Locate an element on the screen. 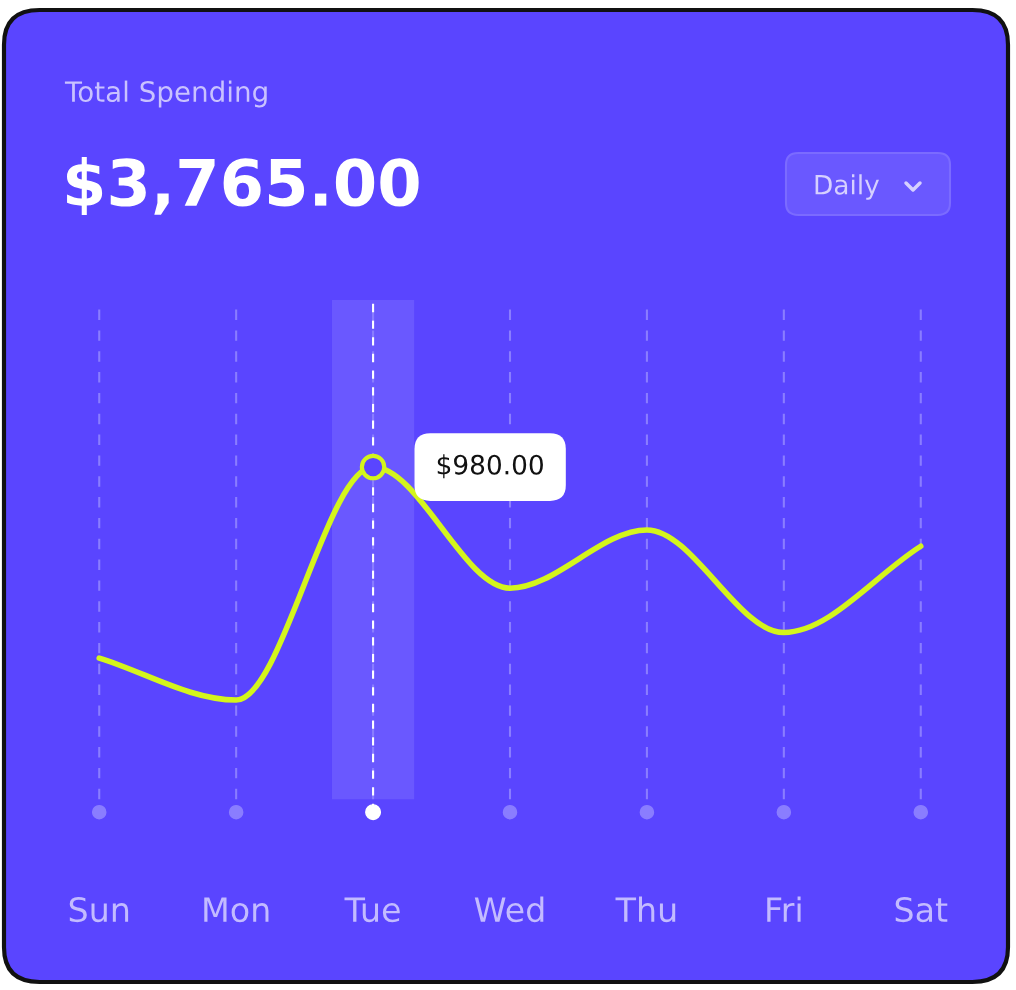  x-tick-label: Thu is located at coordinates (645, 909).